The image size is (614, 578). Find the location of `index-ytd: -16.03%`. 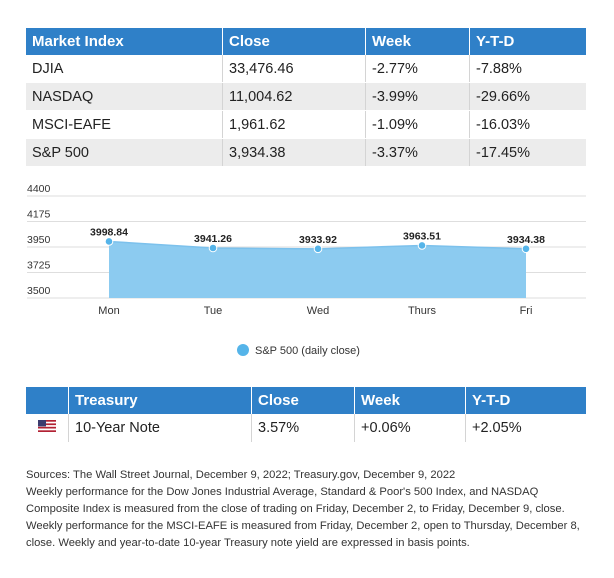

index-ytd: -16.03% is located at coordinates (527, 124).